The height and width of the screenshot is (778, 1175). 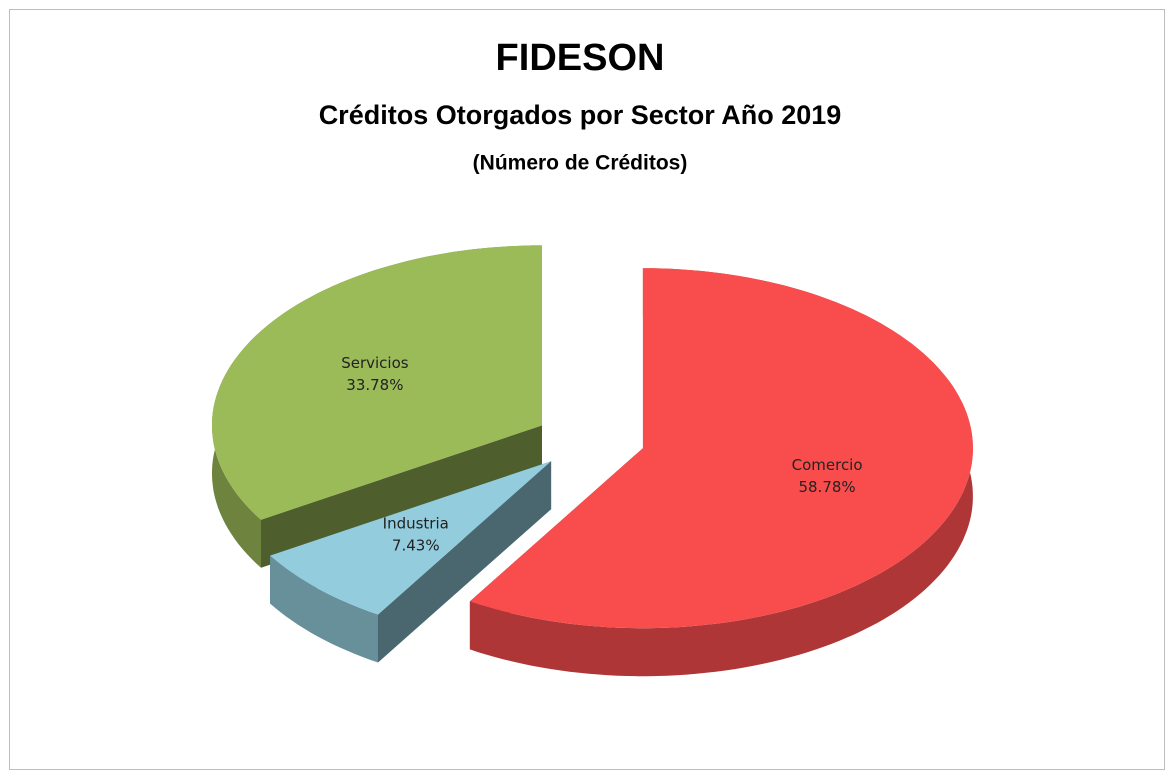 What do you see at coordinates (580, 58) in the screenshot?
I see `chart-title: FIDESON` at bounding box center [580, 58].